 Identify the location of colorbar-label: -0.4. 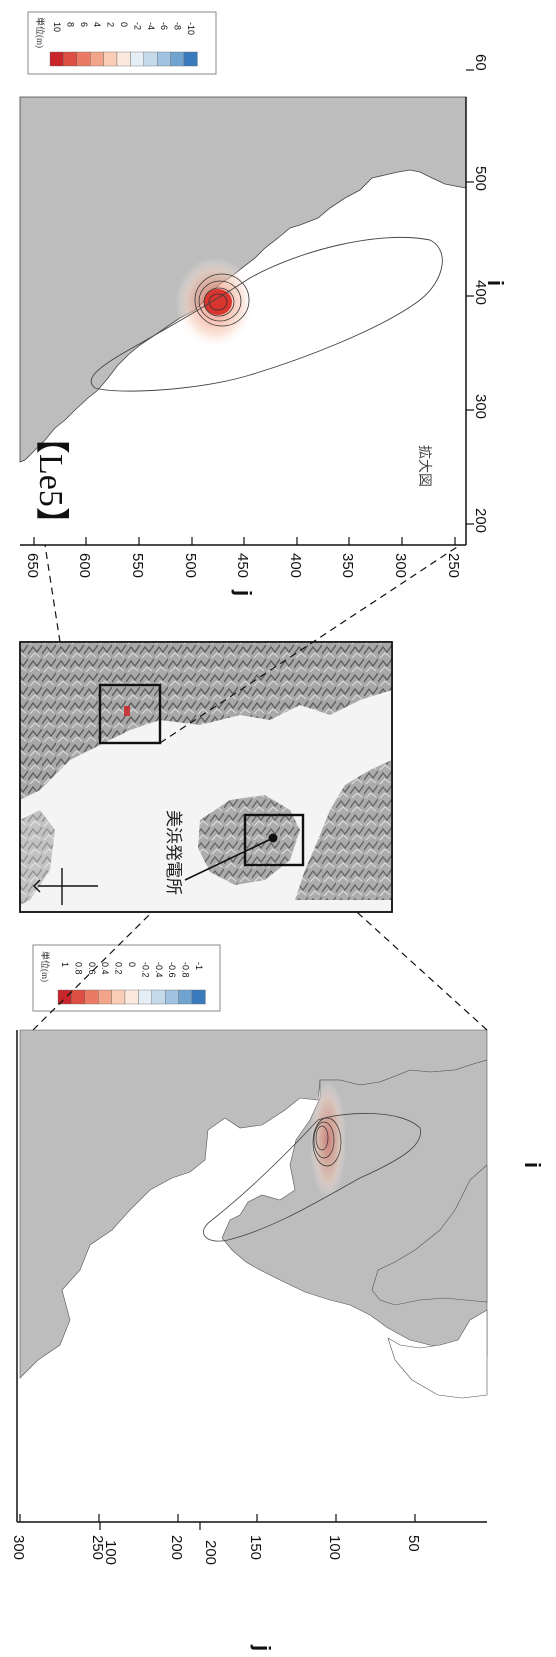
(159, 970).